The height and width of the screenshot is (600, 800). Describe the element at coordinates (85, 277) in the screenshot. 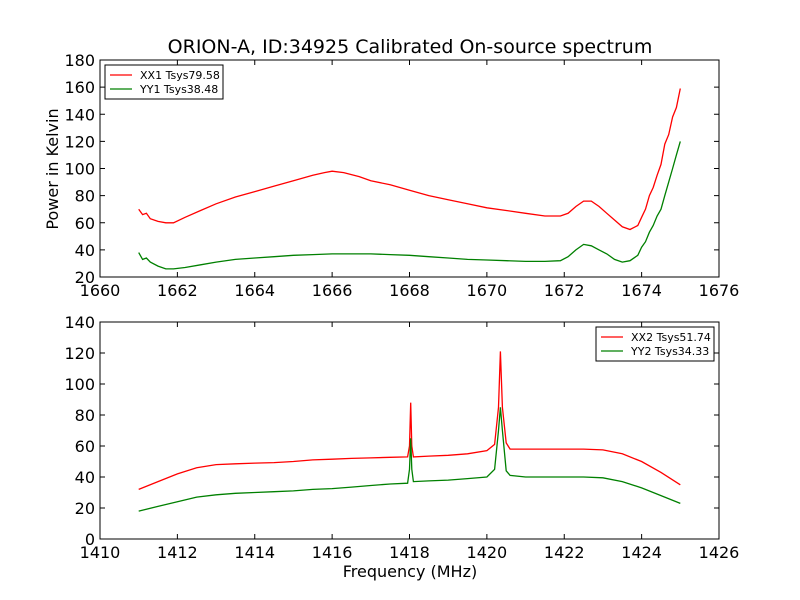

I see `top-y-tick-label: 20` at that location.